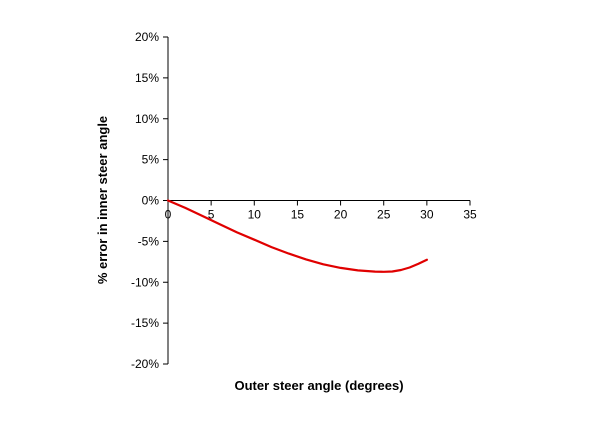 The width and height of the screenshot is (590, 428). Describe the element at coordinates (151, 160) in the screenshot. I see `y-tick-label: 5%` at that location.